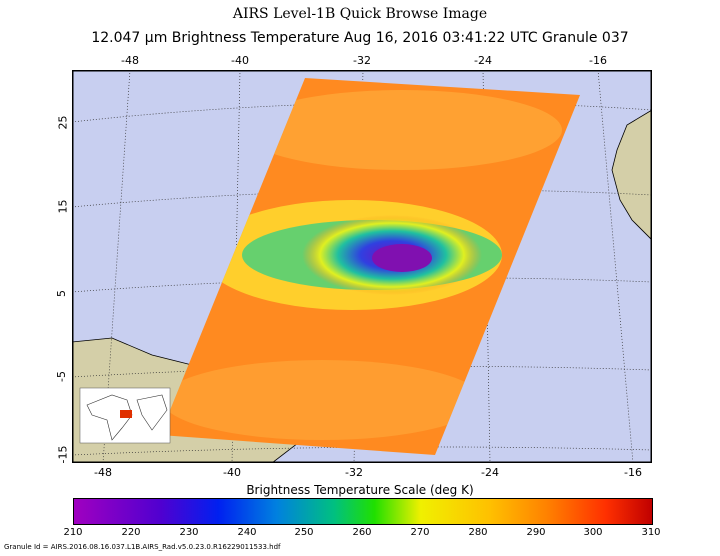  Describe the element at coordinates (240, 60) in the screenshot. I see `lon-label-top: -40` at that location.